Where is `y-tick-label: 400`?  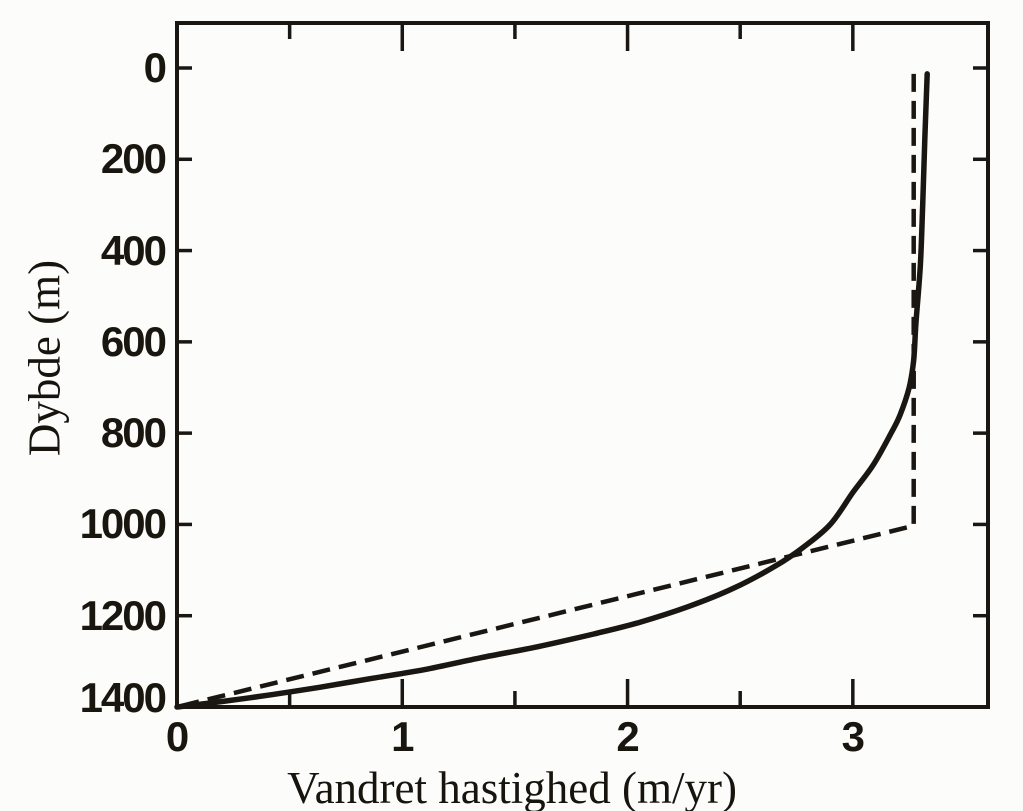 y-tick-label: 400 is located at coordinates (133, 250).